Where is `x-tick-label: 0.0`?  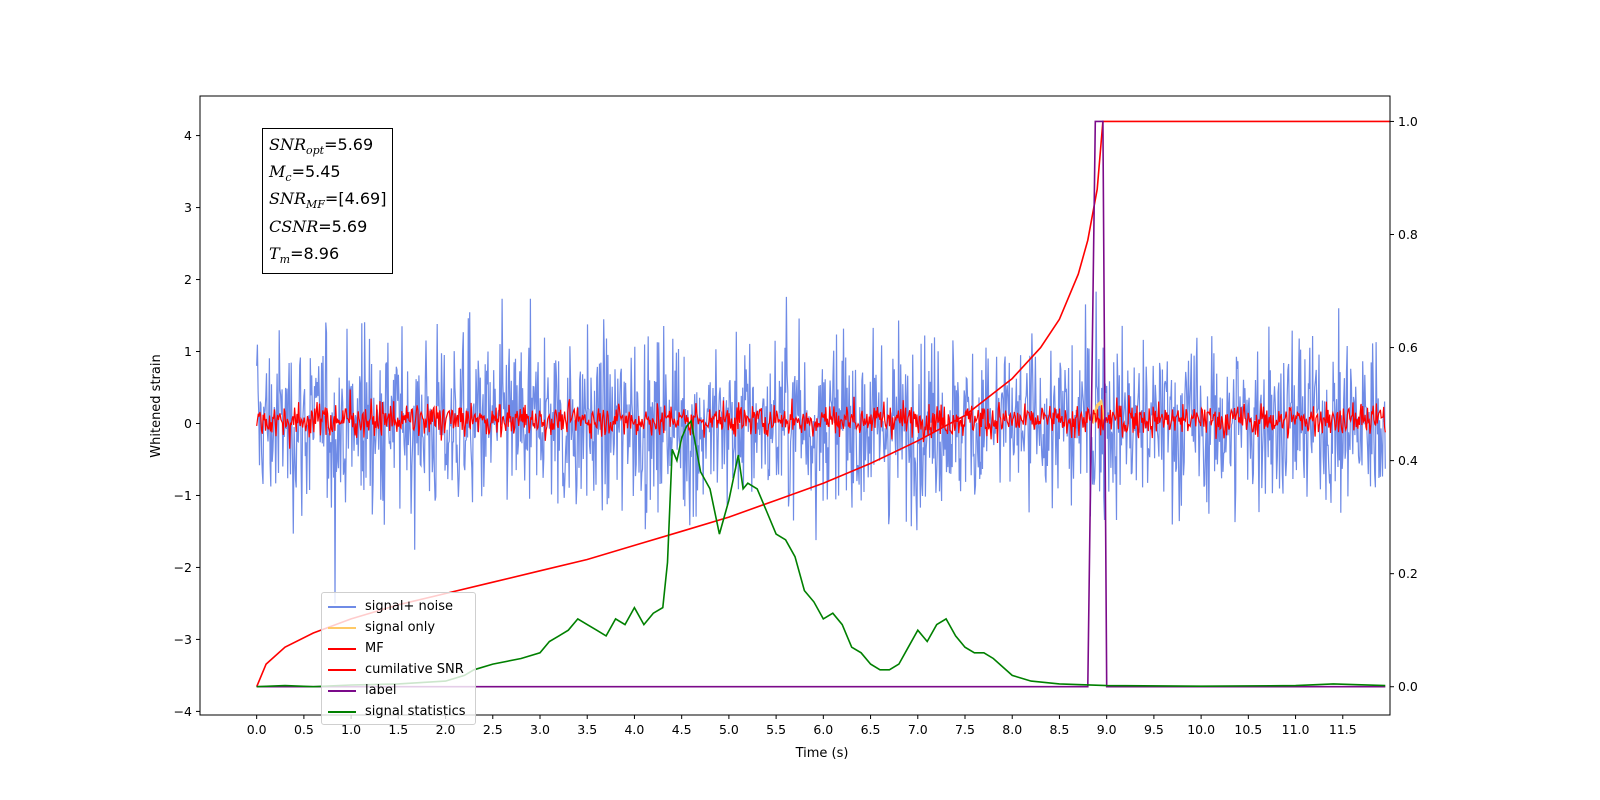
x-tick-label: 0.0 is located at coordinates (257, 729).